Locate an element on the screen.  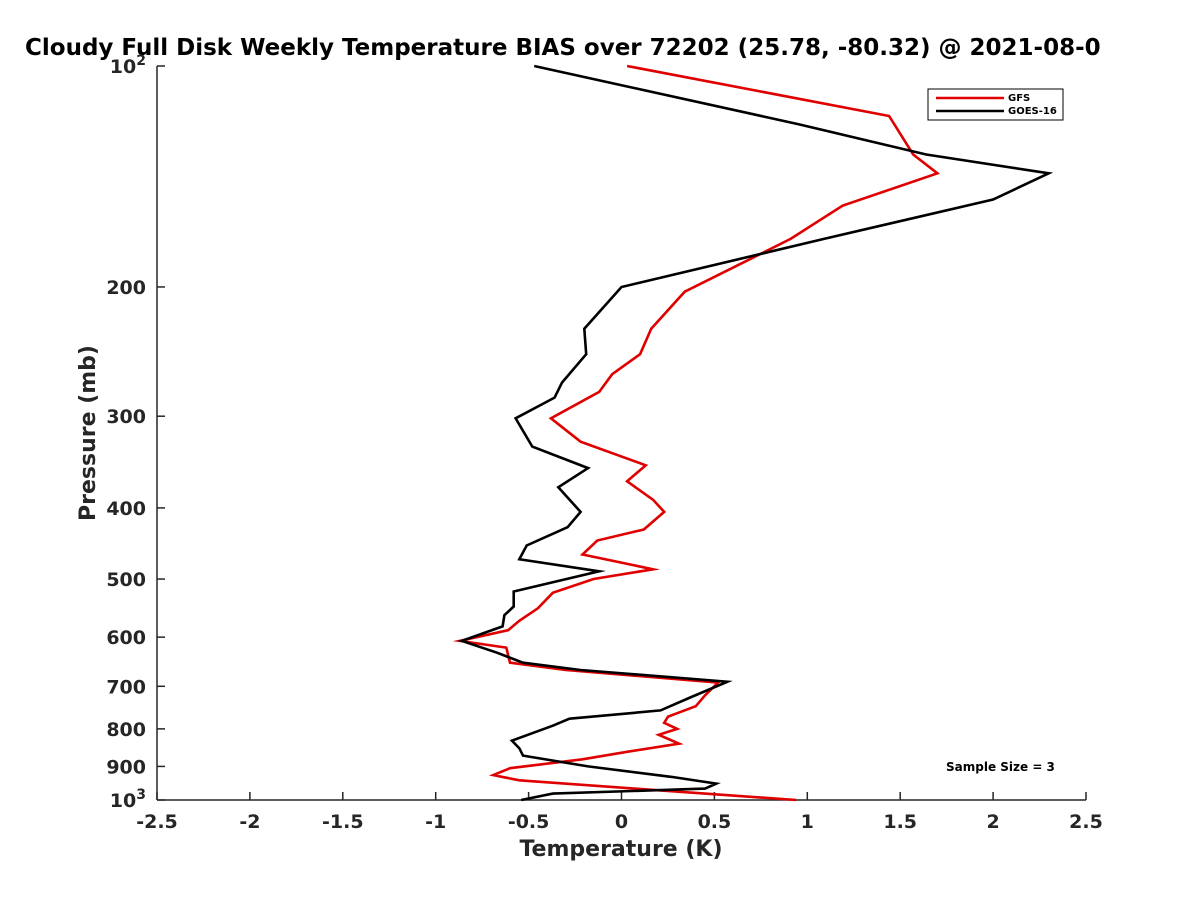
y-decade-tick-label: 10² is located at coordinates (128, 65).